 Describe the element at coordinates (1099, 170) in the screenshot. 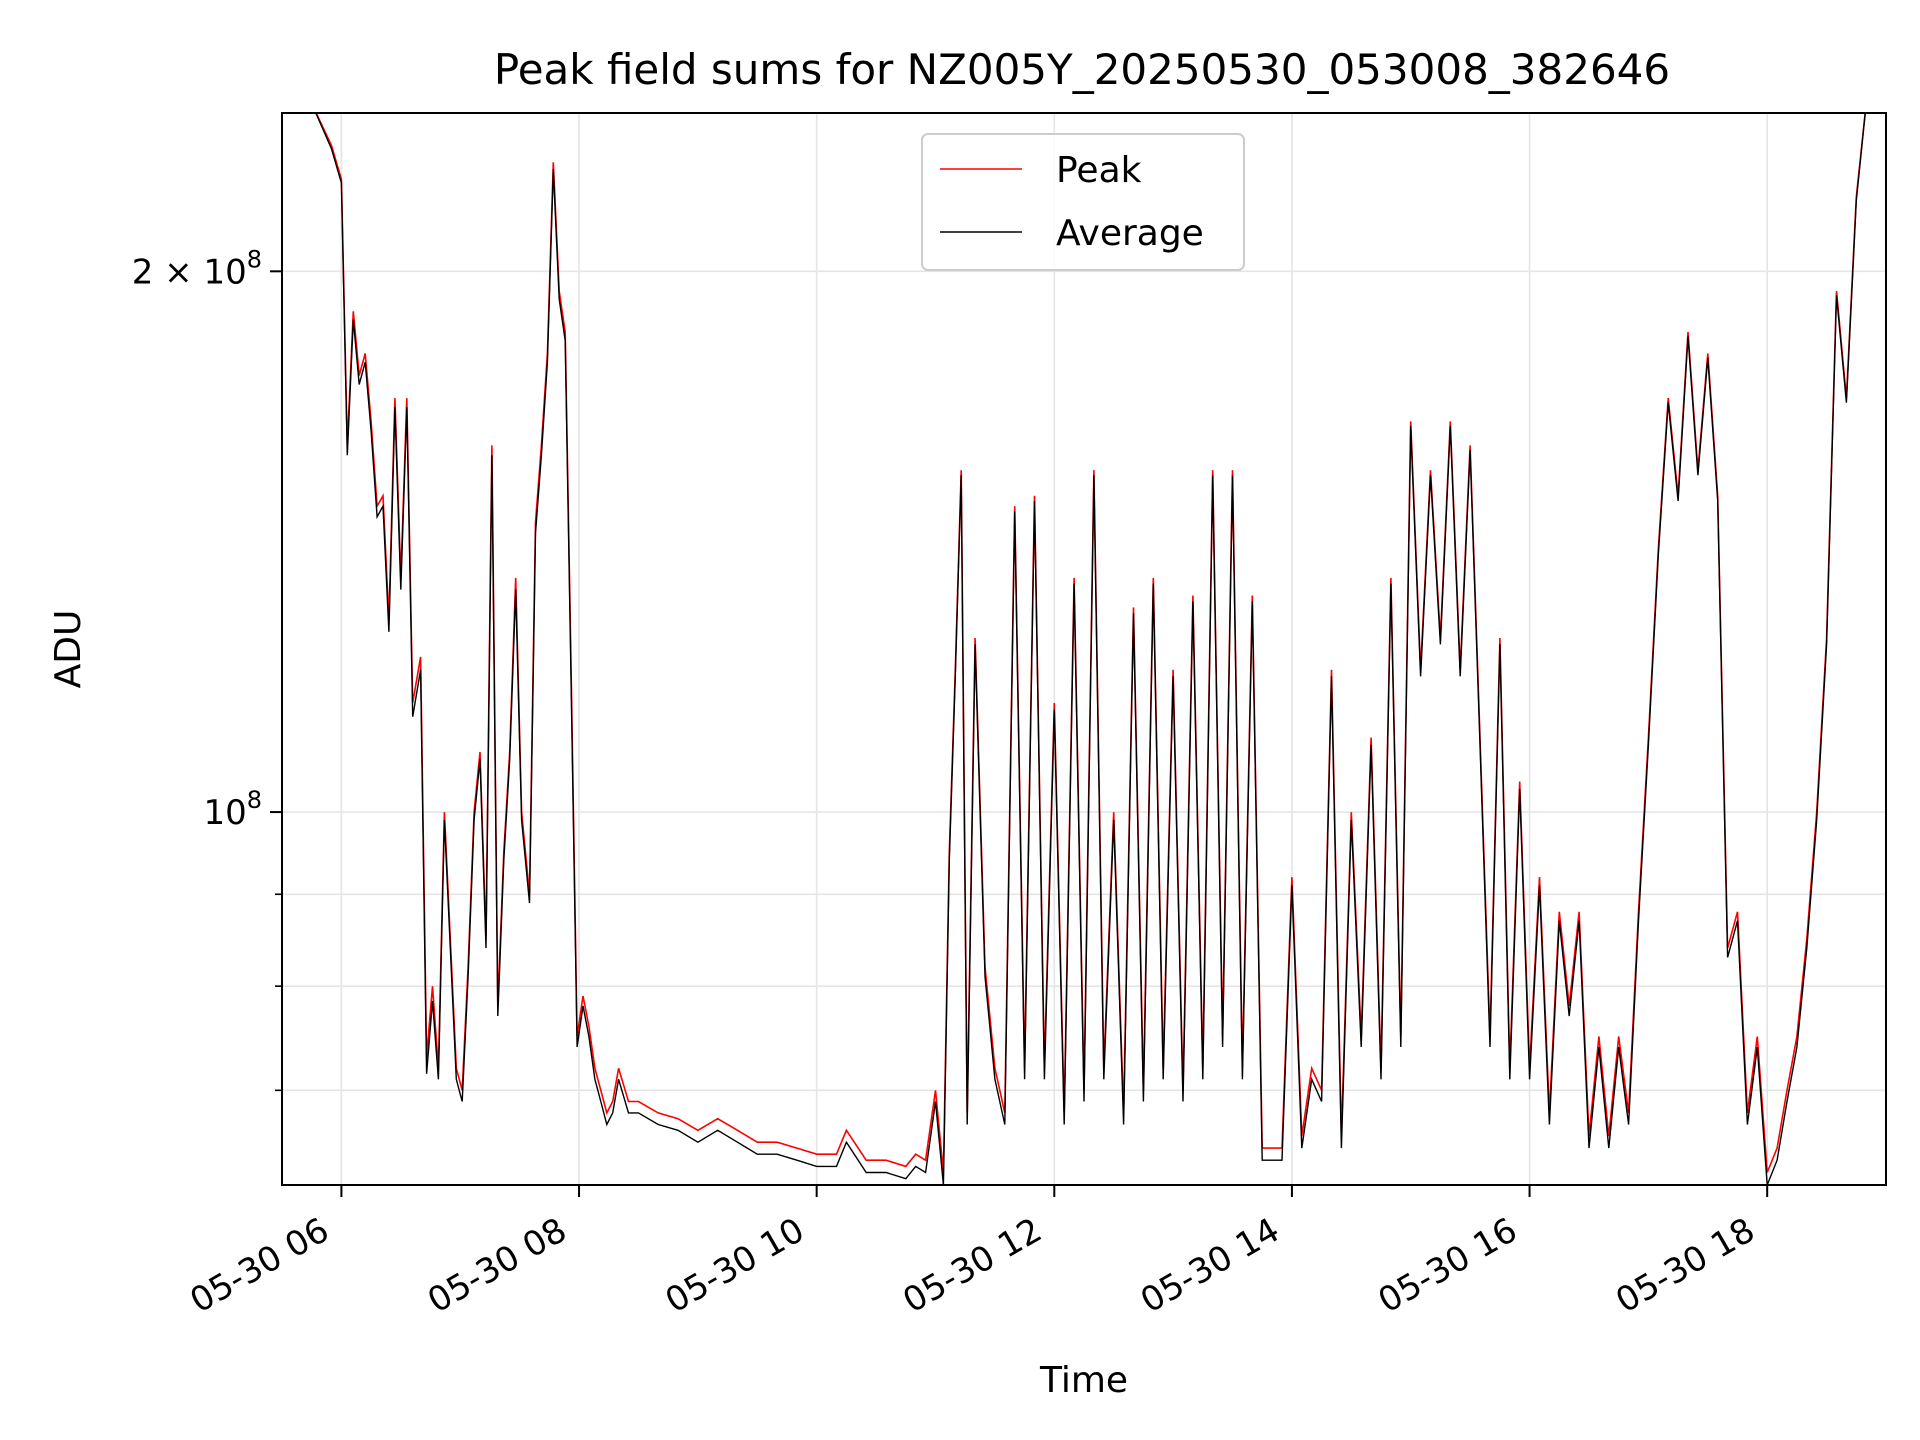

I see `legend-label-peak: Peak` at that location.